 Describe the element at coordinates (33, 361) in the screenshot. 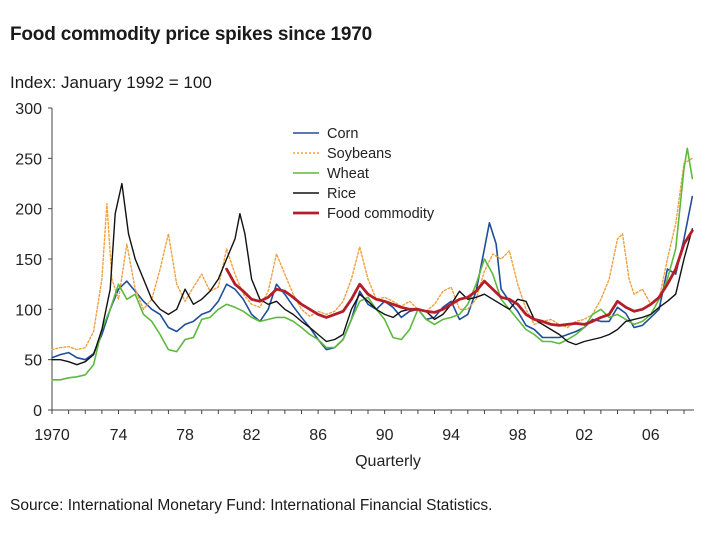

I see `y-tick-label: 50` at that location.